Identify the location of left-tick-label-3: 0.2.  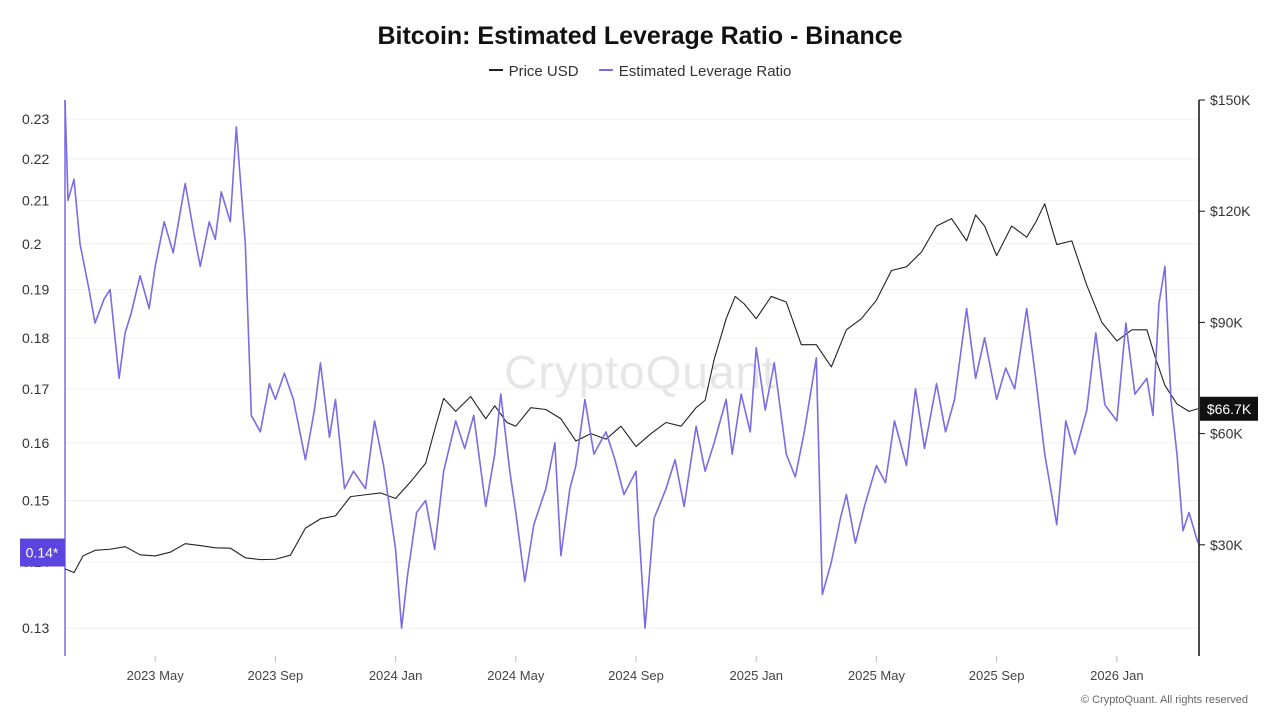
(32, 244).